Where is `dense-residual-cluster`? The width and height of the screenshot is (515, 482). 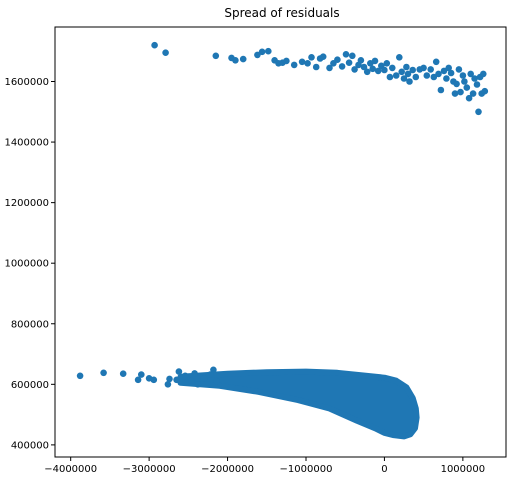
dense-residual-cluster is located at coordinates (298, 404).